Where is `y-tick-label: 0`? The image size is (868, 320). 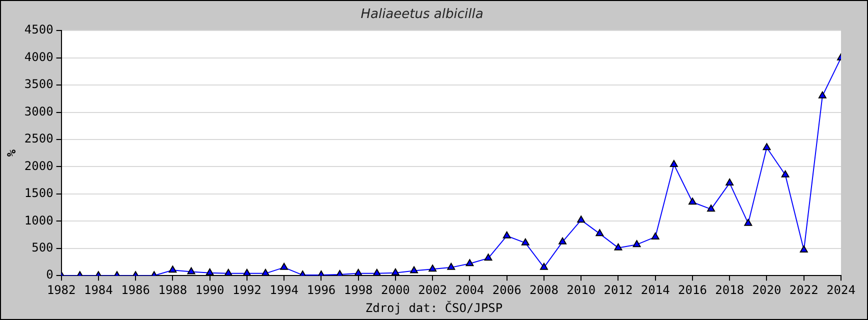
y-tick-label: 0 is located at coordinates (50, 275).